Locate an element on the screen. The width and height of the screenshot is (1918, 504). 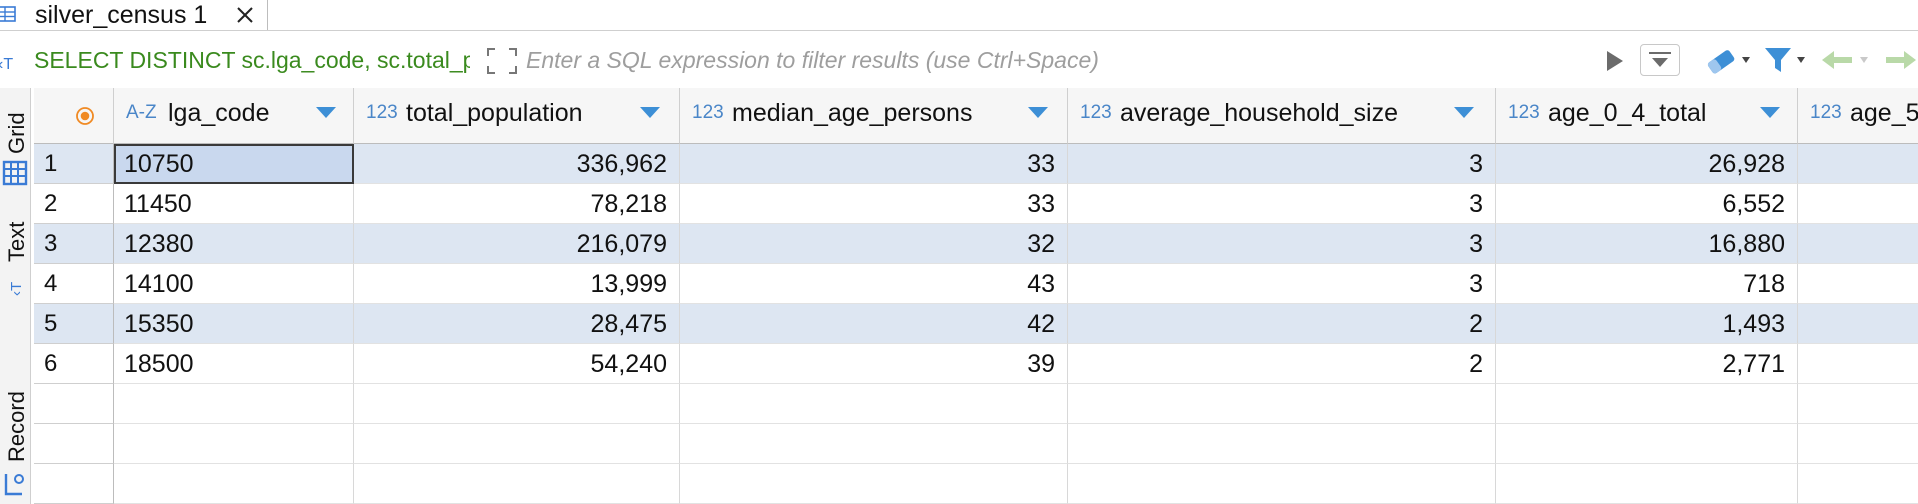
table-row: 2 11450 78,218 33 3 6,552 is located at coordinates (976, 204).